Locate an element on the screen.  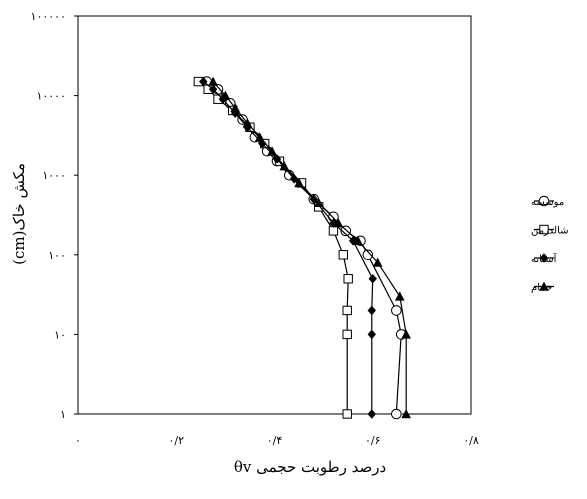
legend-label-3: آستانه is located at coordinates (544, 258).